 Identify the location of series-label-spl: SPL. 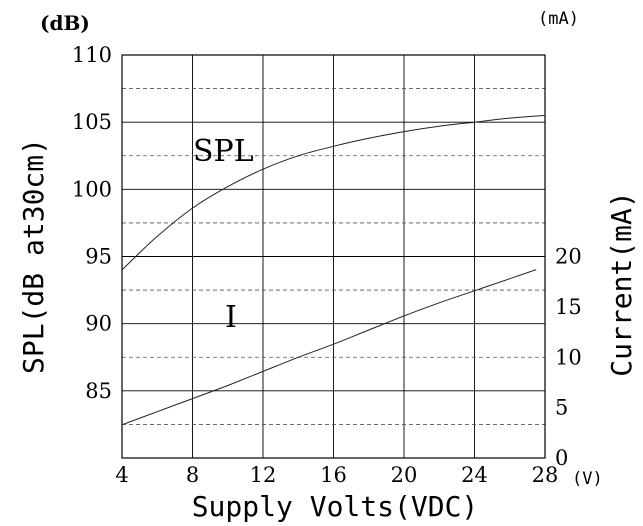
(223, 151).